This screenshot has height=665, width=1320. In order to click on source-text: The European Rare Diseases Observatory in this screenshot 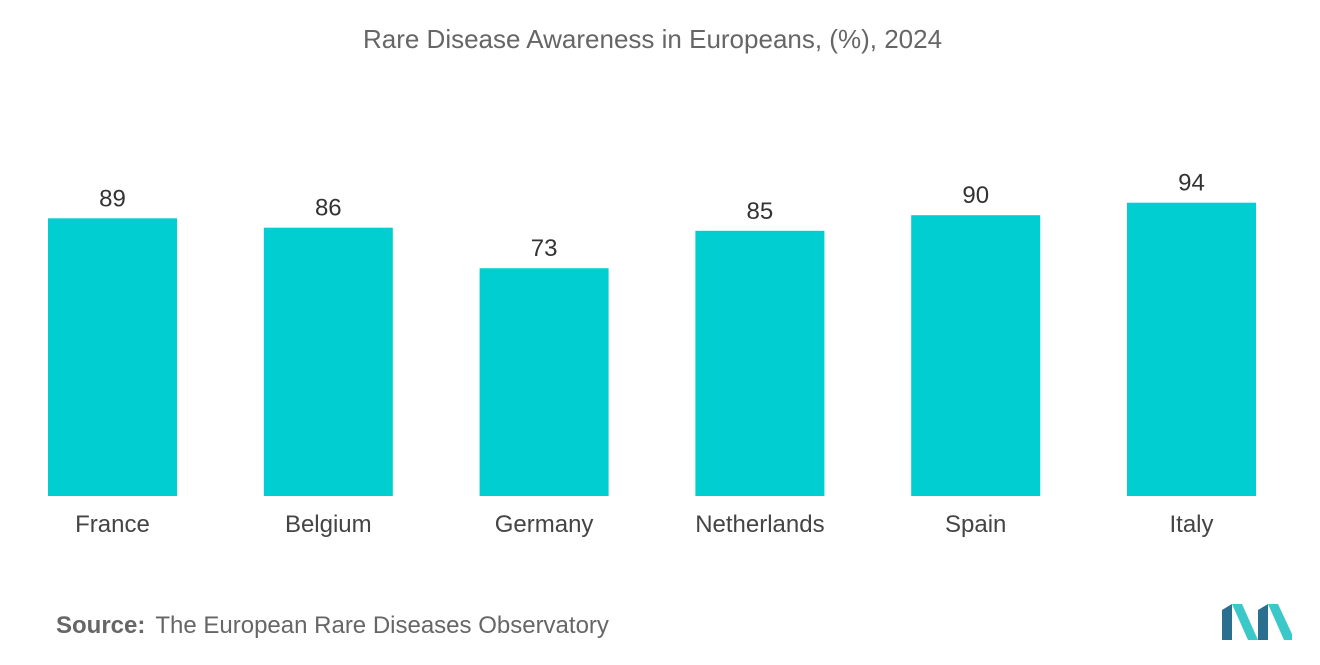, I will do `click(382, 625)`.